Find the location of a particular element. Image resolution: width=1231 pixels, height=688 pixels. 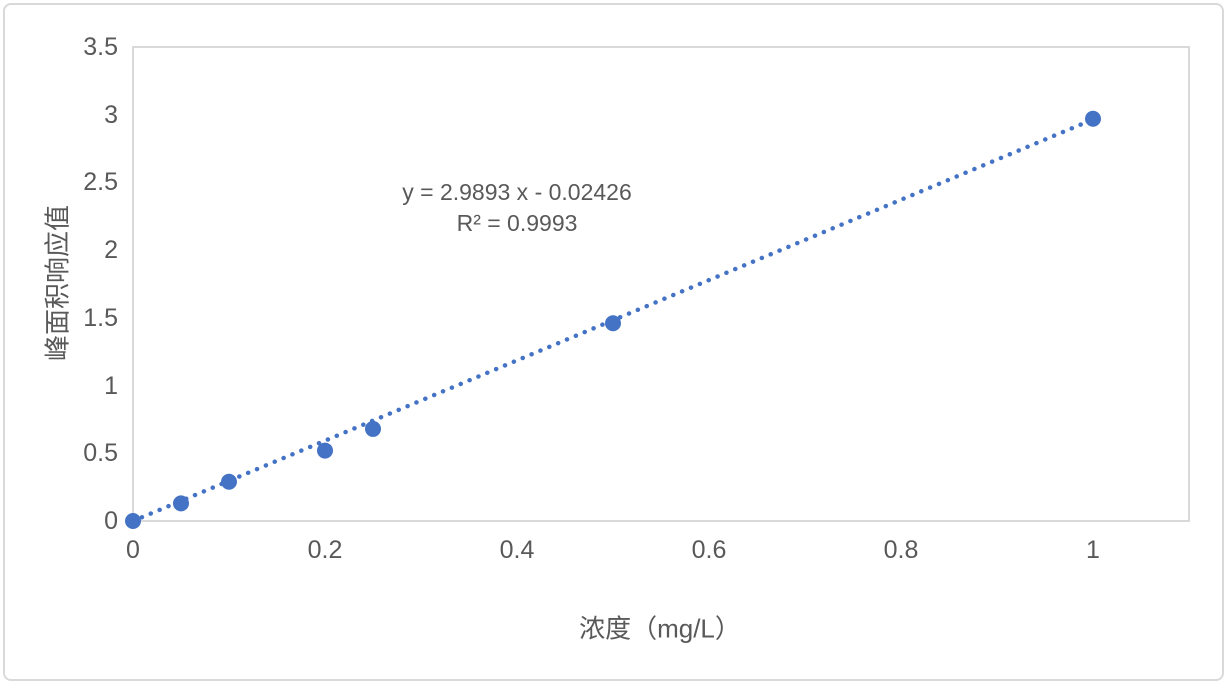

y-tick-label: 3 is located at coordinates (111, 114).